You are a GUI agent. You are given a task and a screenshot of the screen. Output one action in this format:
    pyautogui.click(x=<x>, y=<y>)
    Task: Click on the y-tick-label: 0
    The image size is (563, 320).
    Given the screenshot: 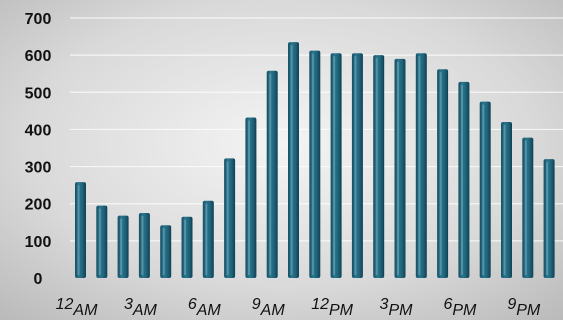 What is the action you would take?
    pyautogui.click(x=38, y=279)
    